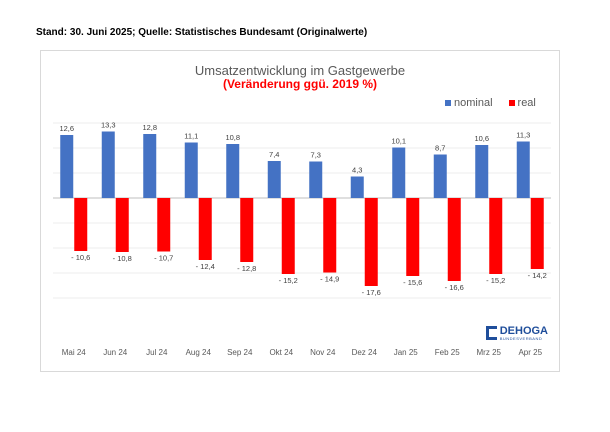 The height and width of the screenshot is (432, 610). I want to click on legend-item-real: real, so click(522, 103).